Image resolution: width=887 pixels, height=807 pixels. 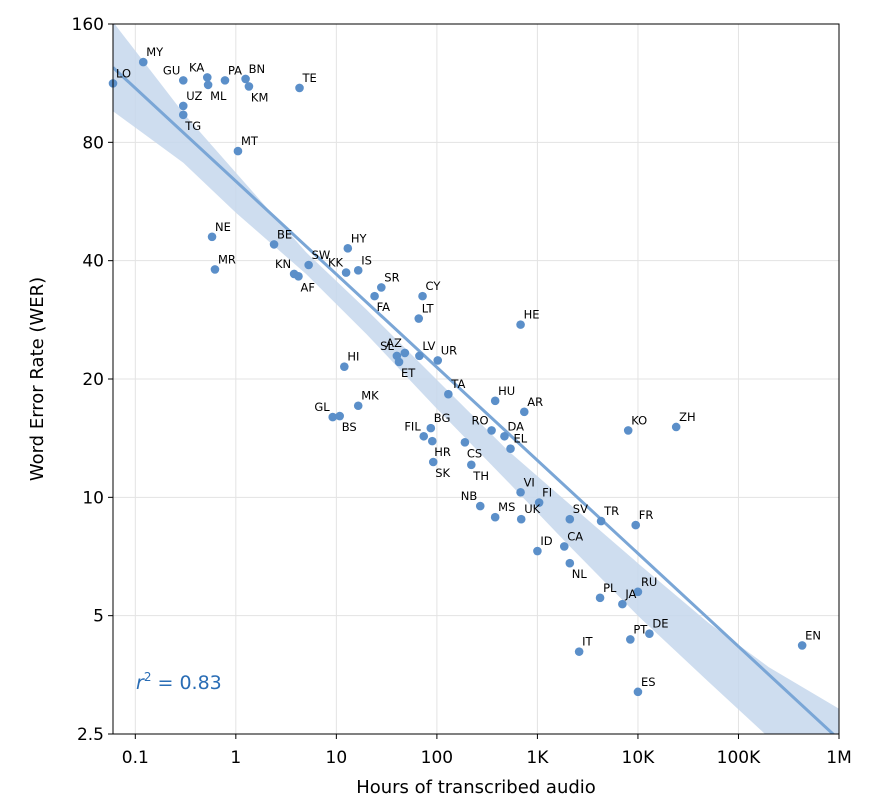 What do you see at coordinates (408, 373) in the screenshot?
I see `point-label-et: ET` at bounding box center [408, 373].